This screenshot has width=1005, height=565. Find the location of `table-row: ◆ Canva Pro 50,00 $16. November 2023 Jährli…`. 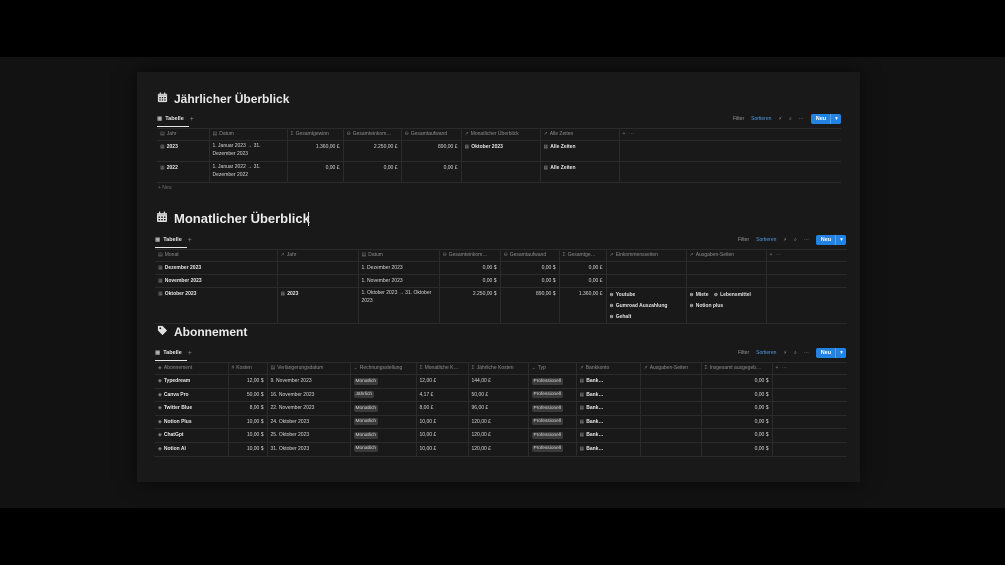

table-row: ◆ Canva Pro 50,00 $16. November 2023 Jährli… is located at coordinates (501, 395).